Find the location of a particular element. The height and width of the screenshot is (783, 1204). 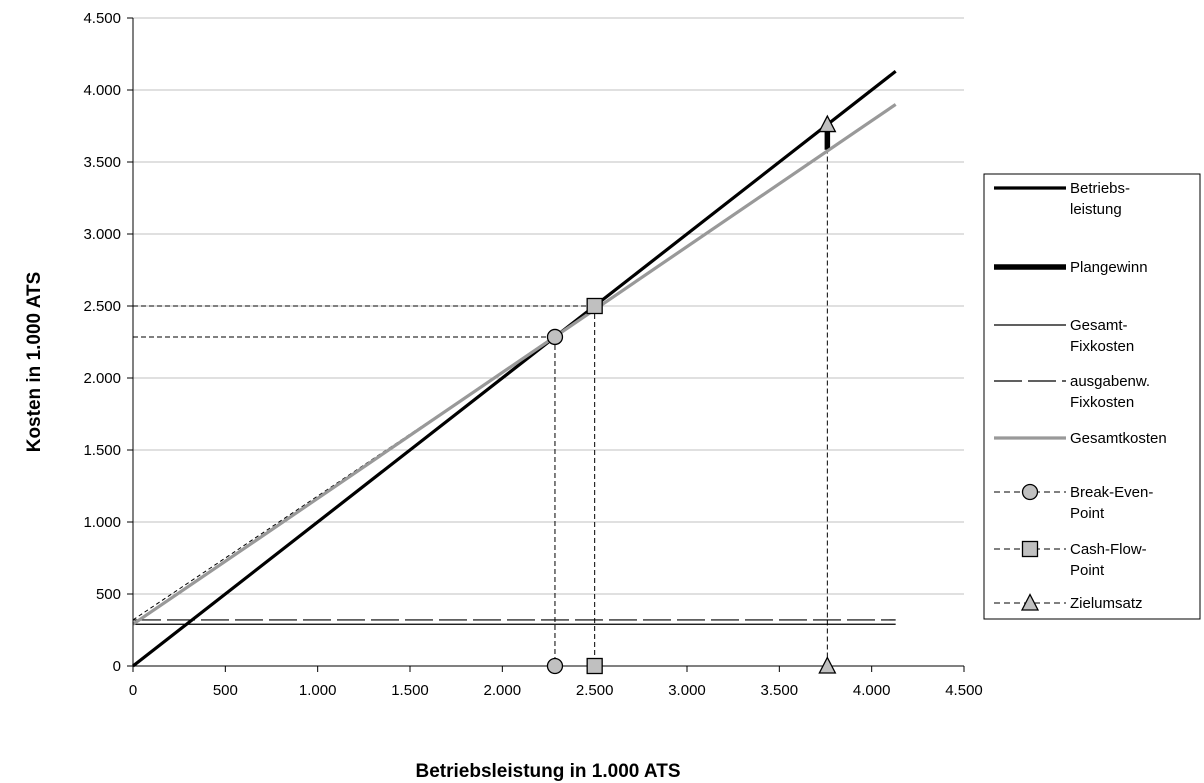

data-point-triangle is located at coordinates (827, 123).